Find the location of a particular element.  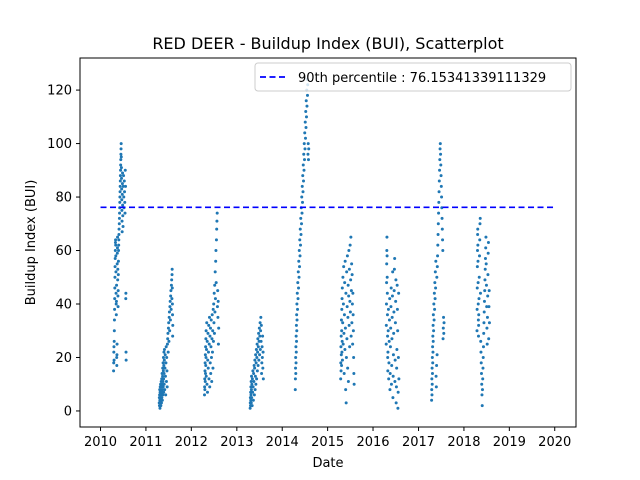

x-tick-label: 2011 is located at coordinates (145, 442).